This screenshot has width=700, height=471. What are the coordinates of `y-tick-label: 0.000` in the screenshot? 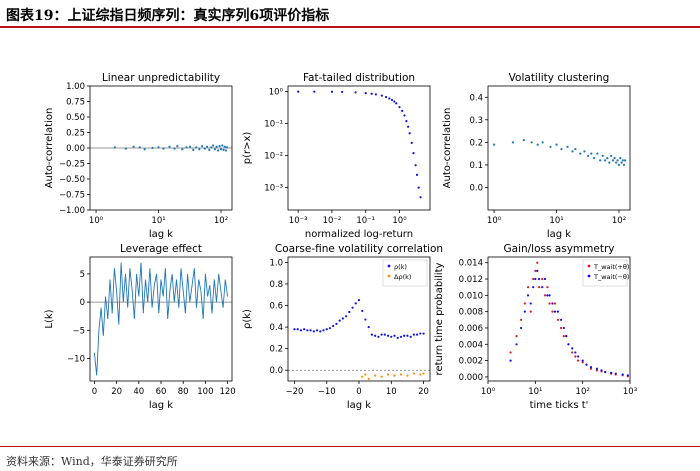 It's located at (471, 378).